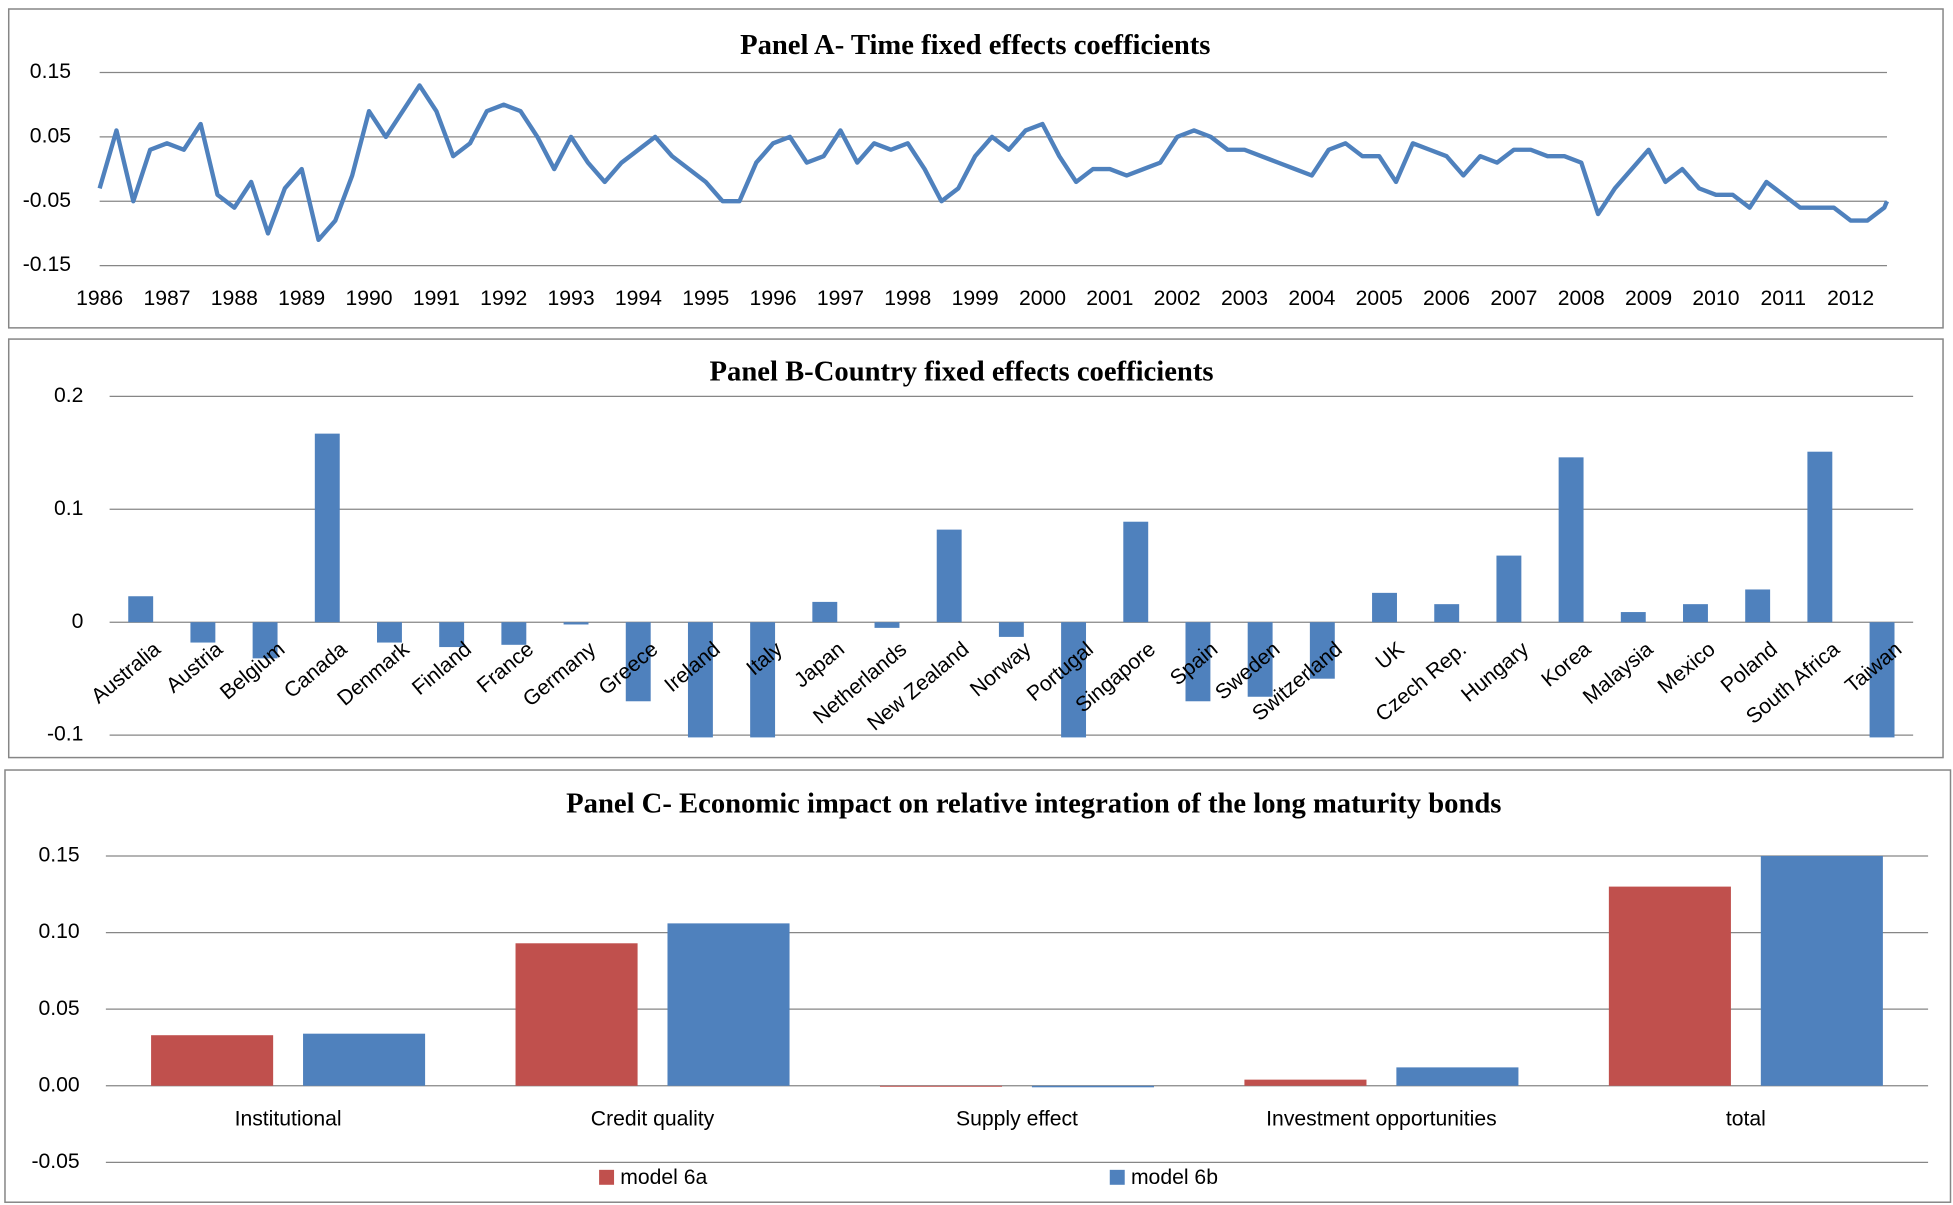 The image size is (1953, 1205). I want to click on x-tick-label: 1993, so click(571, 298).